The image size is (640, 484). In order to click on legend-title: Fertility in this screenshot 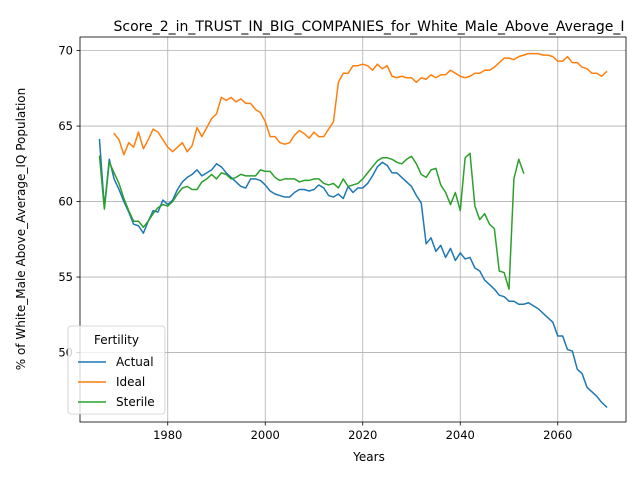, I will do `click(116, 340)`.